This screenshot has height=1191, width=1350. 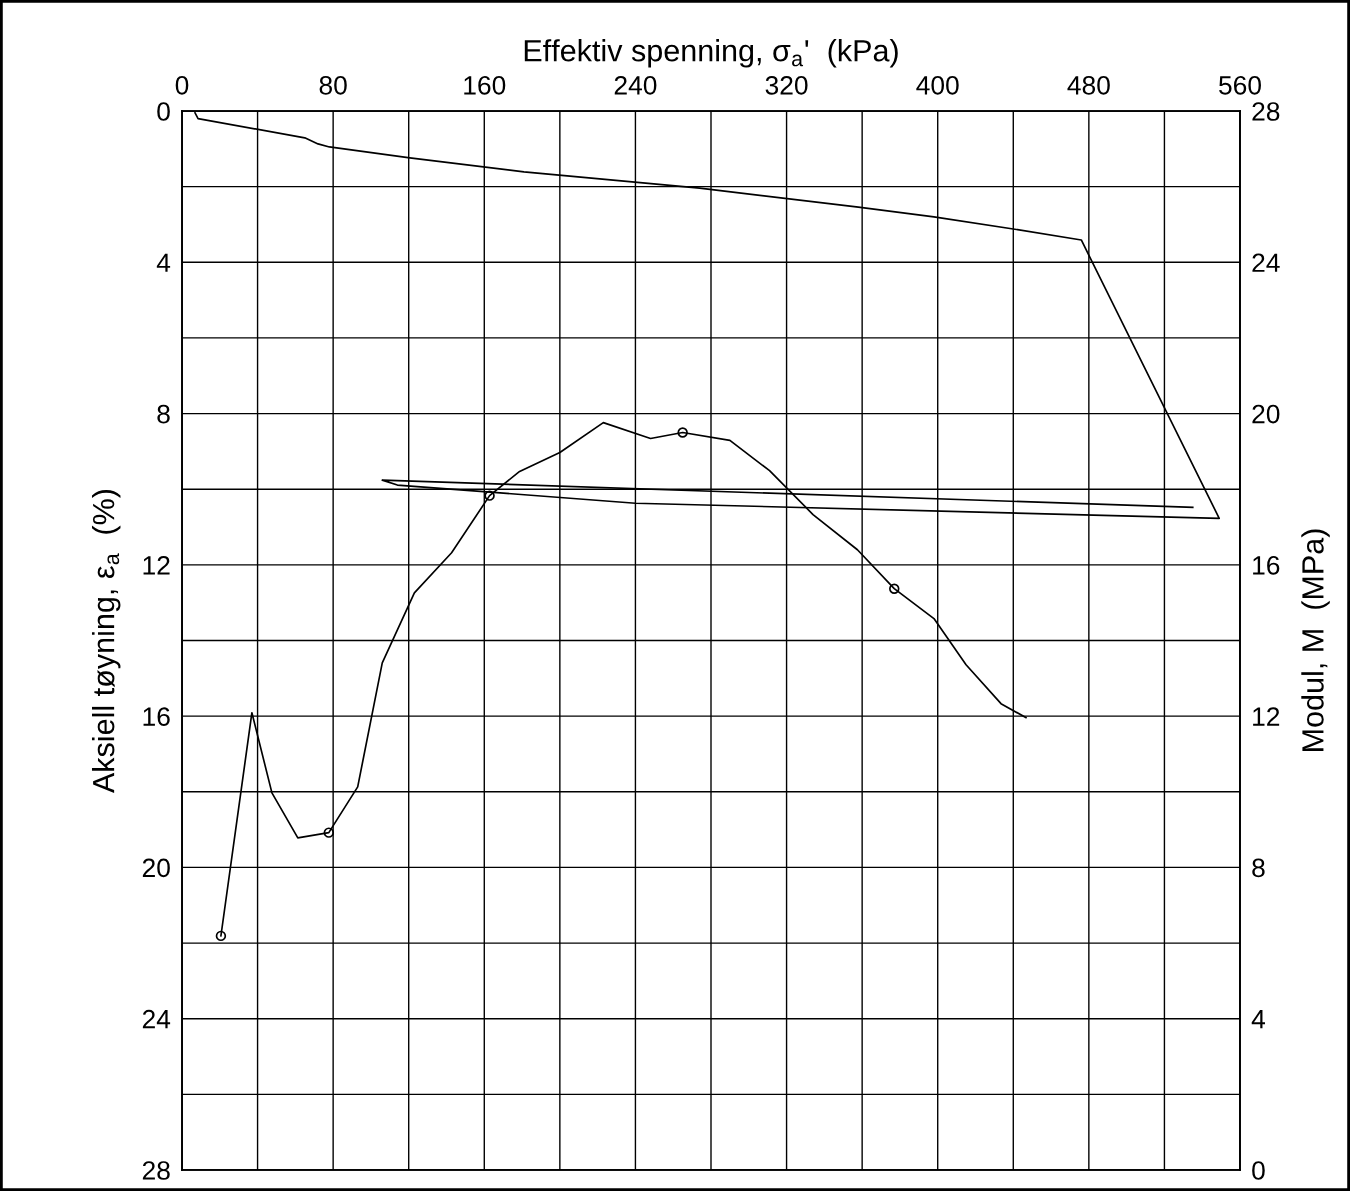 I want to click on y2-tick-label: 20, so click(x=1266, y=414).